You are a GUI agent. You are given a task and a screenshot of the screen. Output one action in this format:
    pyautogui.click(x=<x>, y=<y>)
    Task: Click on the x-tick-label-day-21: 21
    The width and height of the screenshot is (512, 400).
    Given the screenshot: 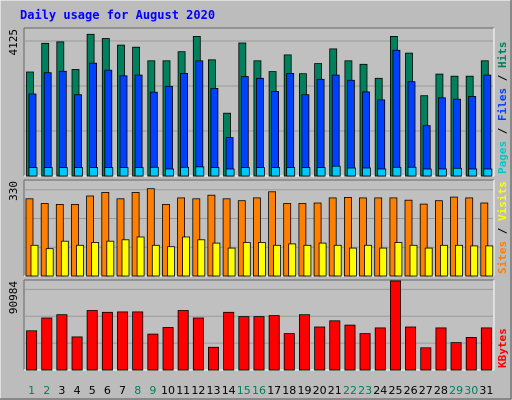 What is the action you would take?
    pyautogui.click(x=335, y=390)
    